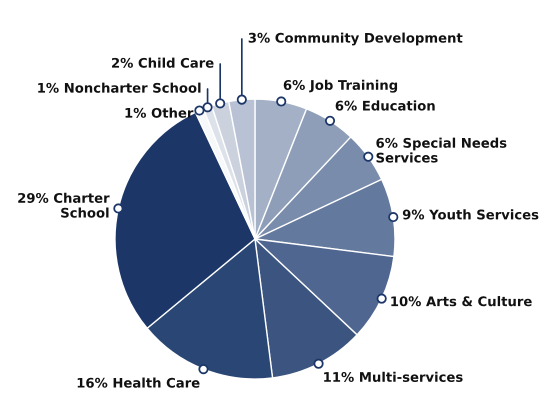  I want to click on slice-label: 1% Other, so click(160, 113).